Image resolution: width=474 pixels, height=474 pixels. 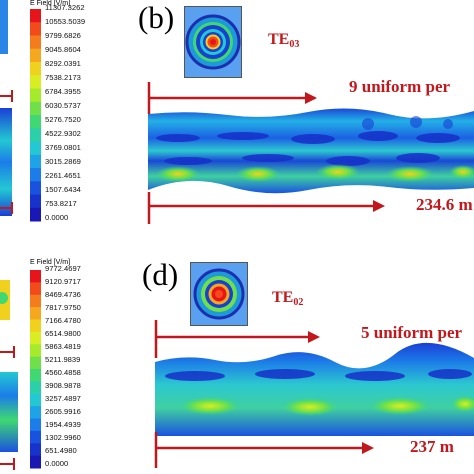 What do you see at coordinates (50, 3) in the screenshot?
I see `top-legend-title: E Field [V/m]` at bounding box center [50, 3].